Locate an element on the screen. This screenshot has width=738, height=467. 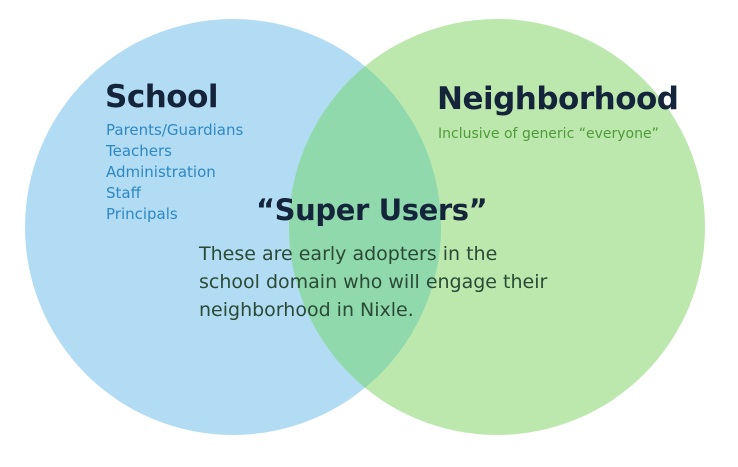
school-item-principals: Principals is located at coordinates (142, 214).